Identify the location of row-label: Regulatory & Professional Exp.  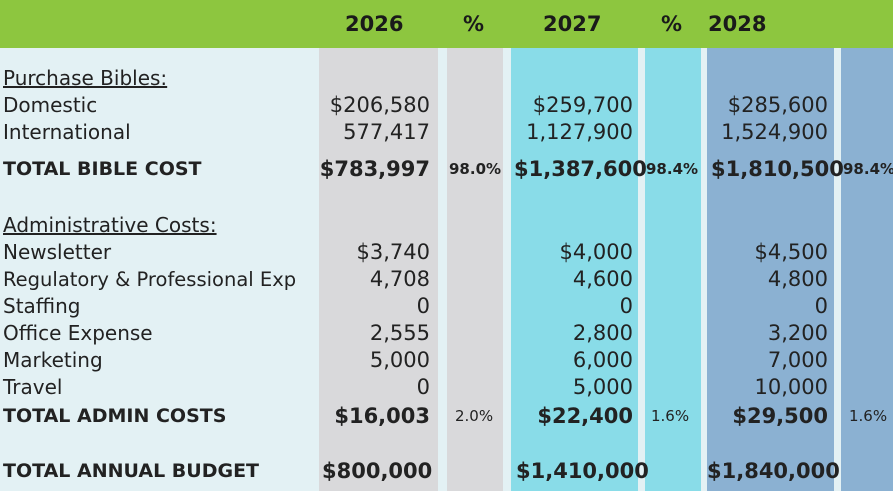
(150, 279).